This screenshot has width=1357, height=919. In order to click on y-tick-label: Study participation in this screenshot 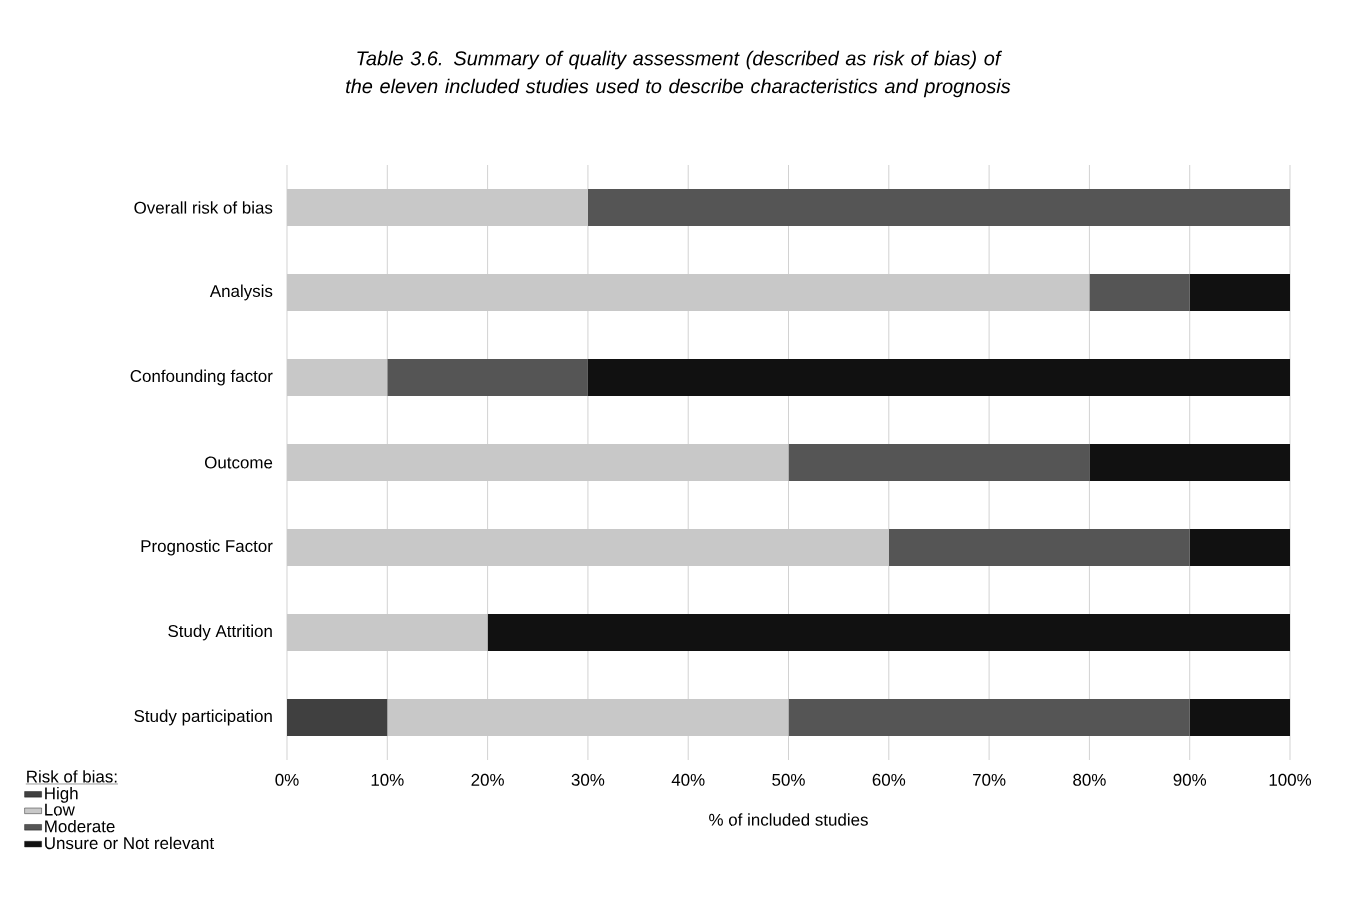, I will do `click(203, 717)`.